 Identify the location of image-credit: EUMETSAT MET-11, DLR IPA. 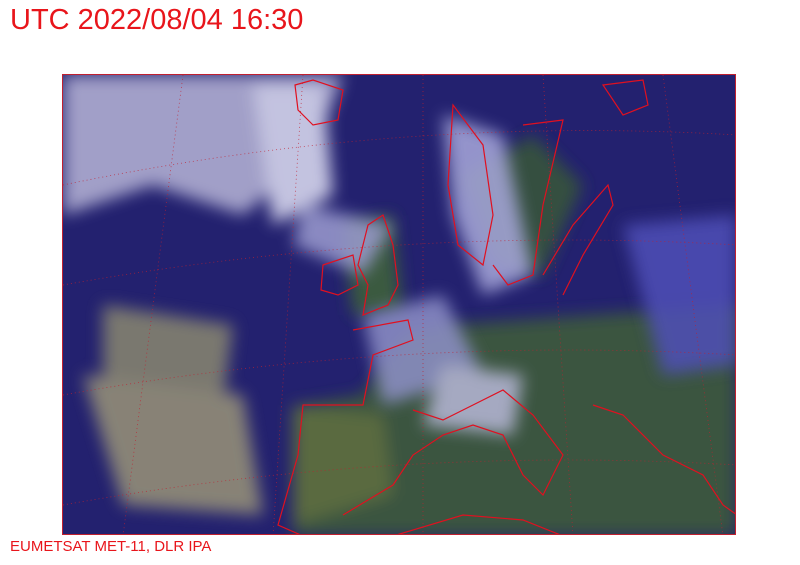
(111, 546).